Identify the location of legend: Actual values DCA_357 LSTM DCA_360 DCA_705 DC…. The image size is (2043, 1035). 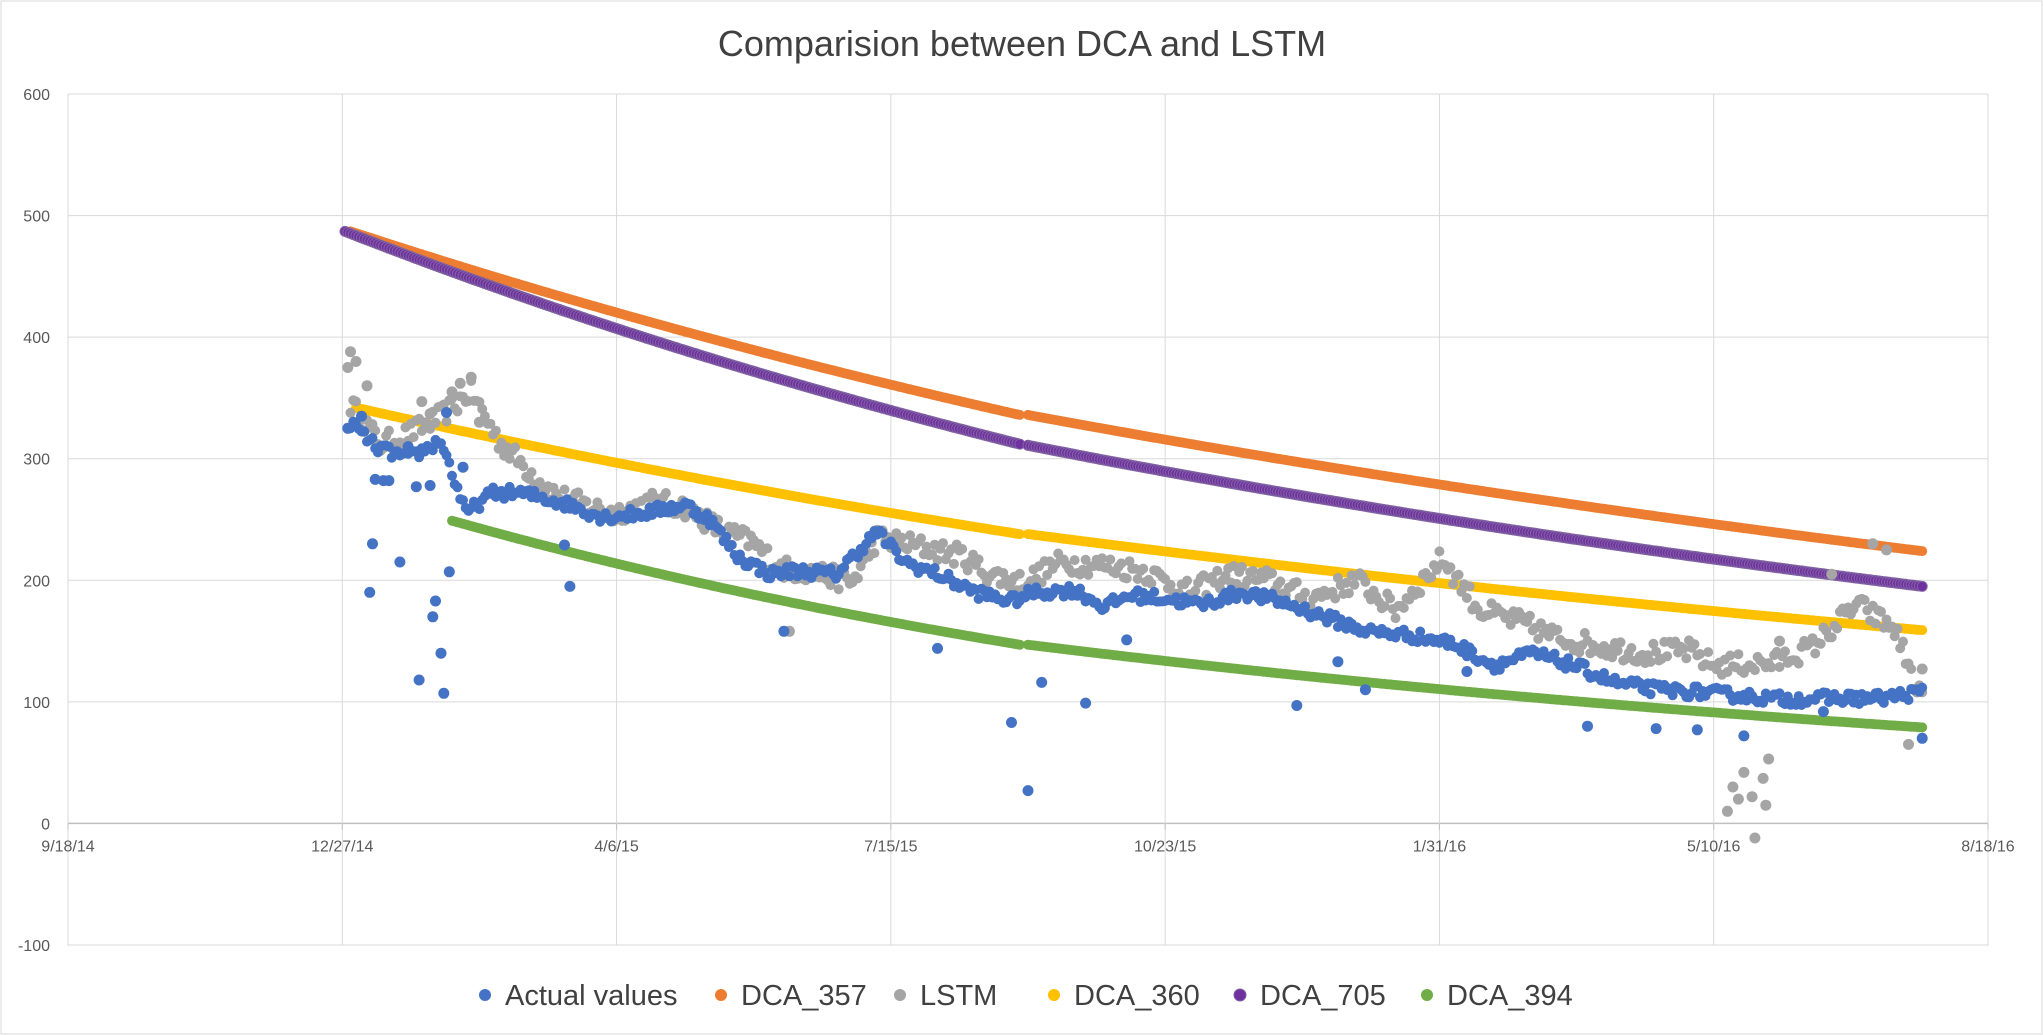
(1026, 996).